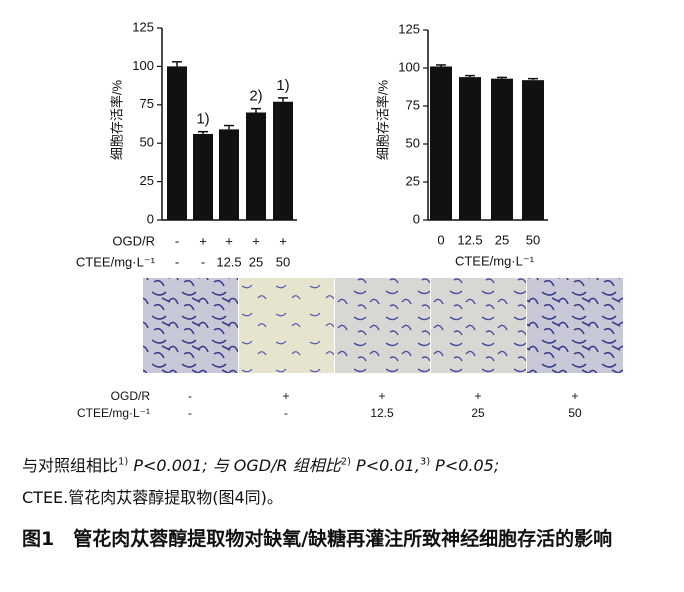  I want to click on x-tick-label: 25, so click(502, 239).